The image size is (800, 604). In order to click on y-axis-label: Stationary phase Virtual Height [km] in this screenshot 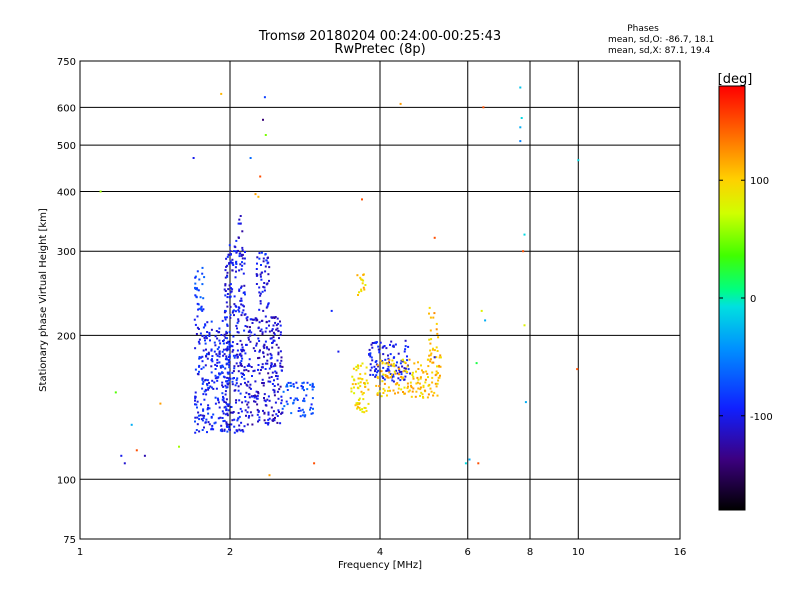, I will do `click(43, 300)`.